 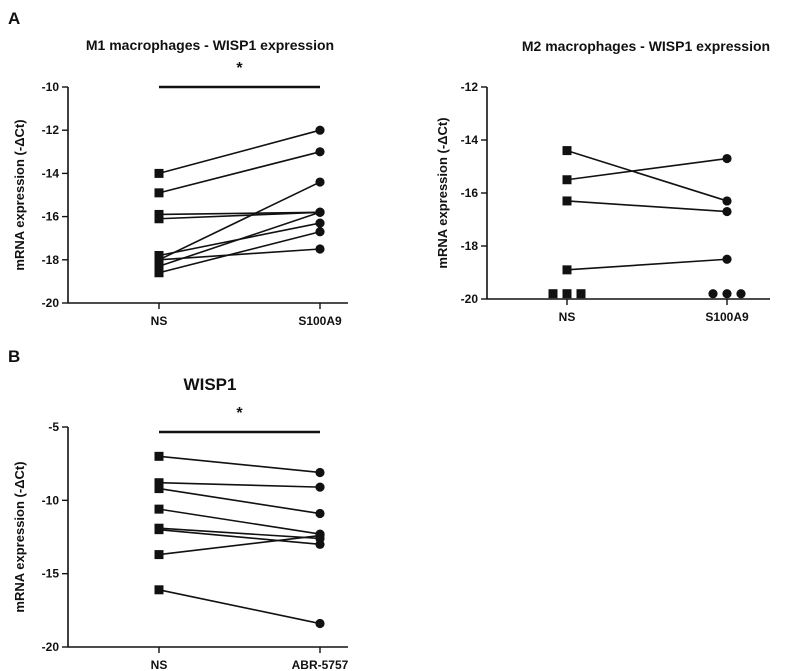 I want to click on panel-label-a: A, so click(x=14, y=18).